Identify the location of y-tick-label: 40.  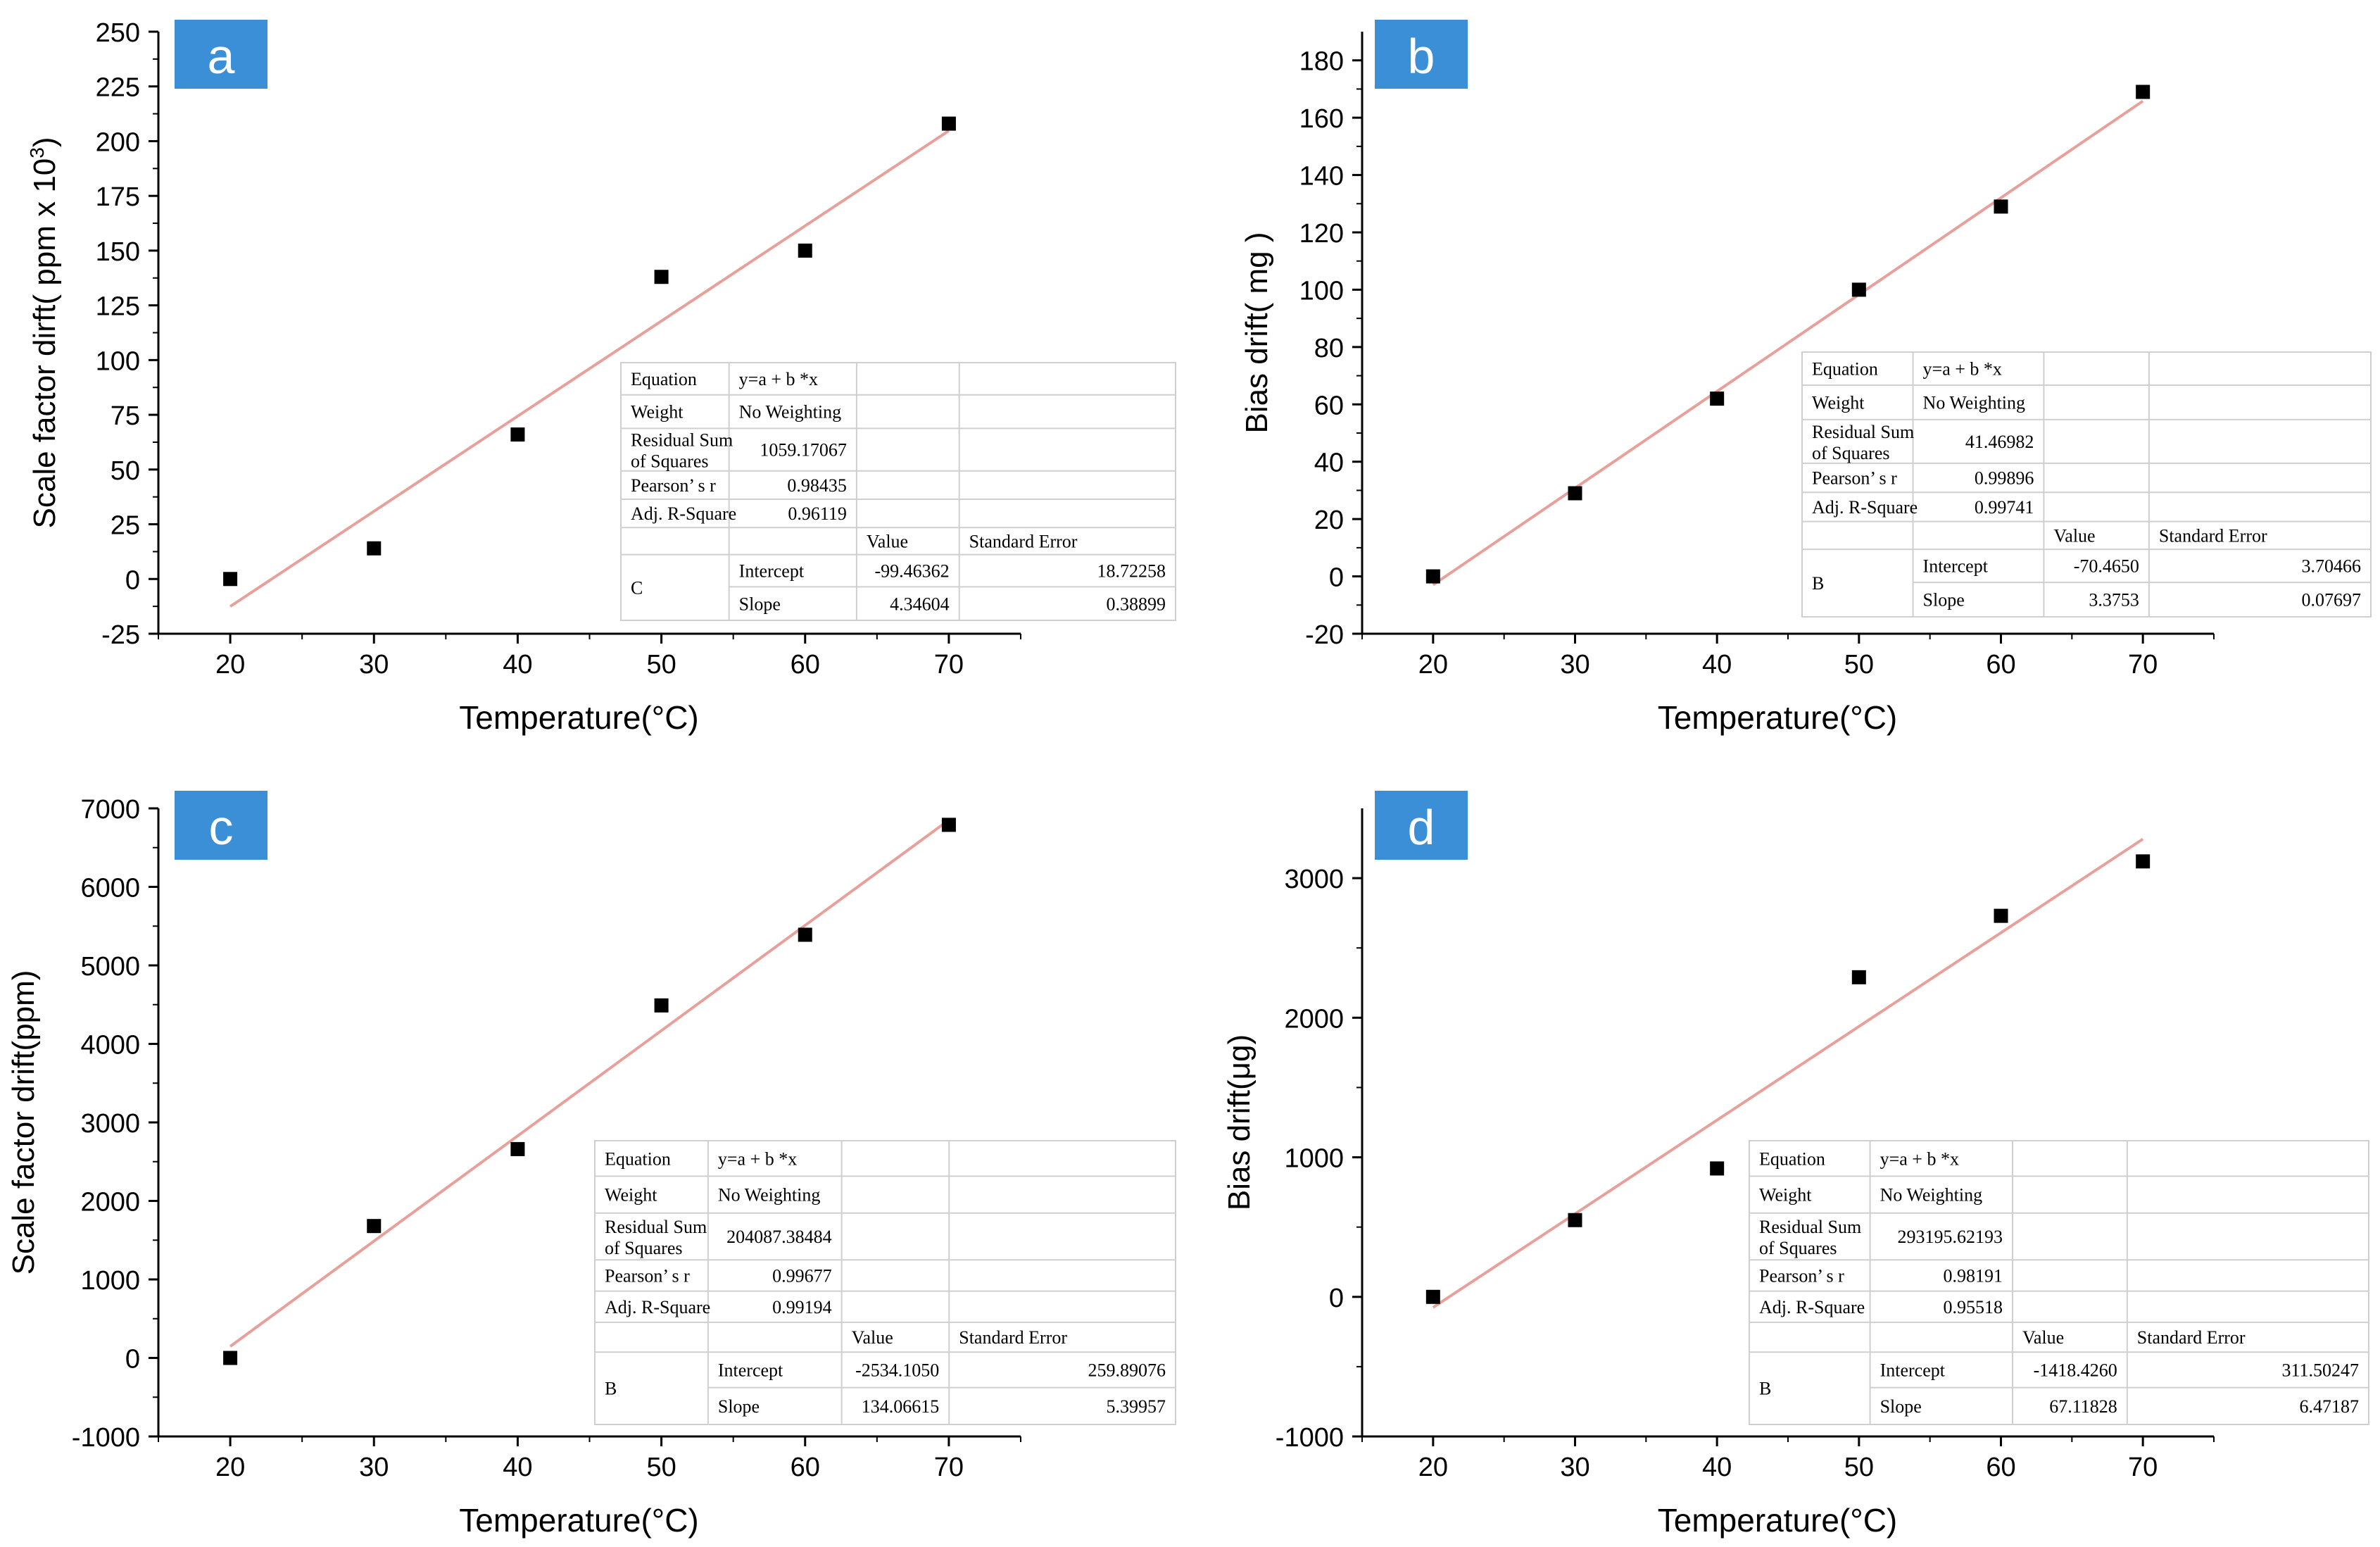
(1329, 464).